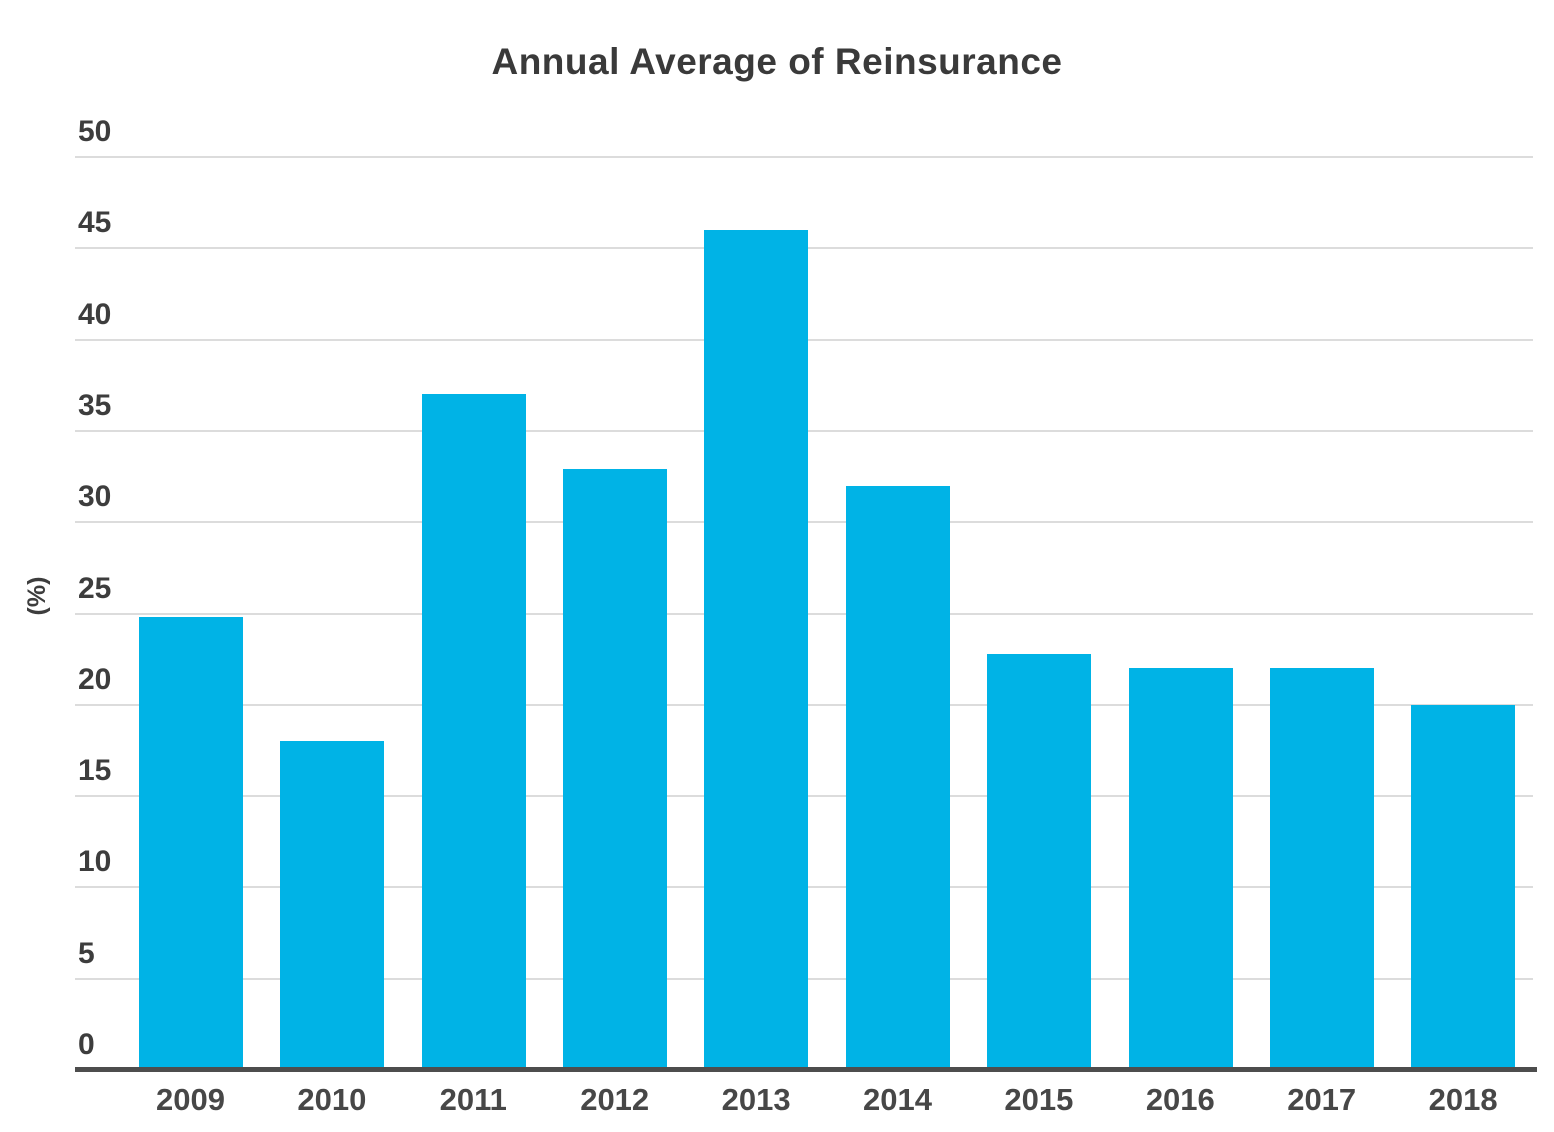  I want to click on bar-2018, so click(1463, 886).